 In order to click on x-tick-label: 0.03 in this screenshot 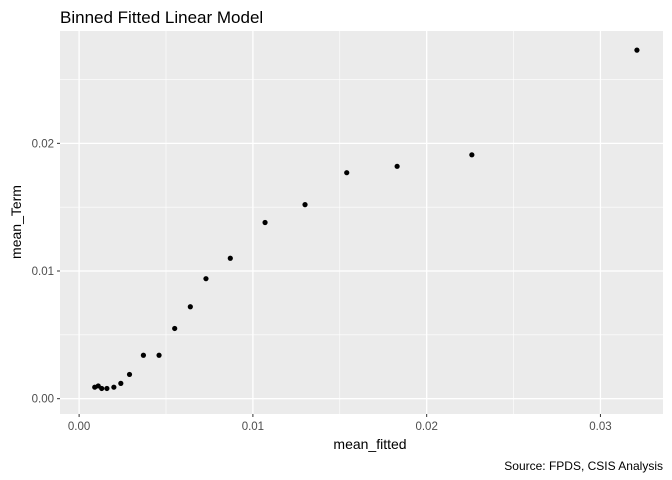, I will do `click(600, 427)`.